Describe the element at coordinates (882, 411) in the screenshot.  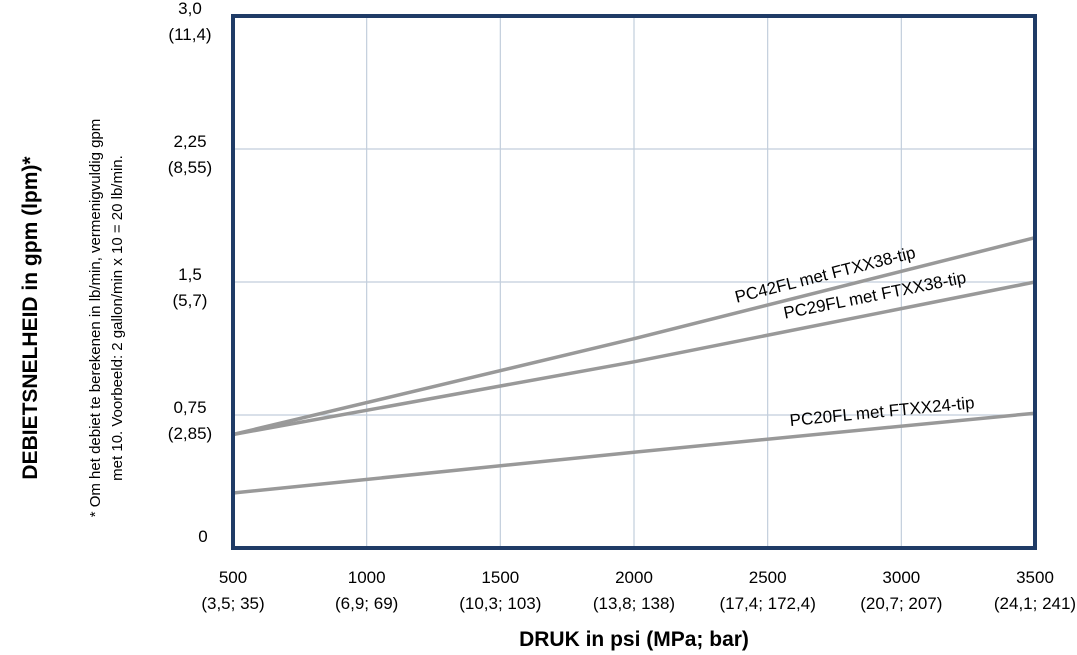
I see `series-label: PC20FL met FTXX24-tip` at that location.